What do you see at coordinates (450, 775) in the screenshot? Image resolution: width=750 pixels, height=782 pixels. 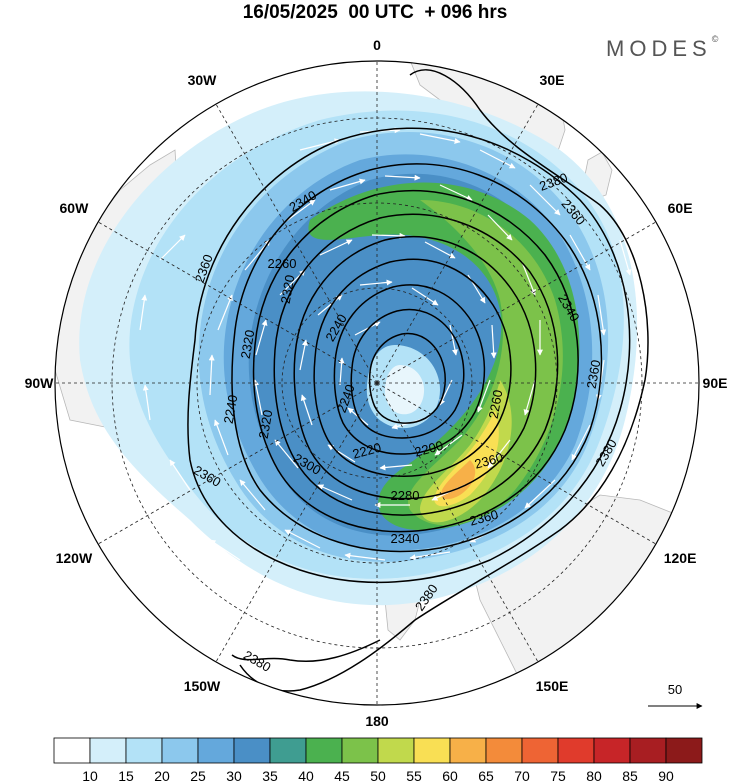 I see `colorbar-label: 60` at bounding box center [450, 775].